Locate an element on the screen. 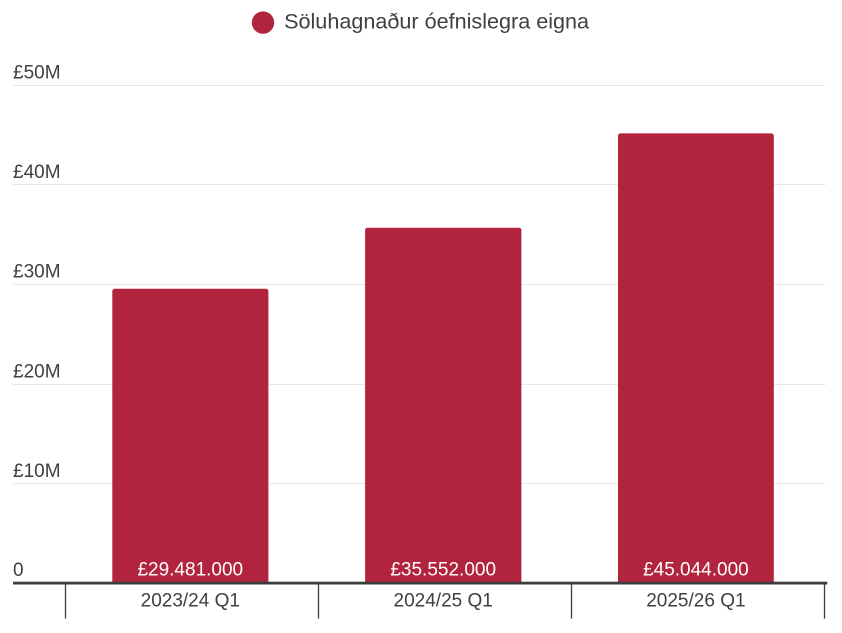 The image size is (842, 633). svg-text: 2025/26 Q1 is located at coordinates (695, 600).